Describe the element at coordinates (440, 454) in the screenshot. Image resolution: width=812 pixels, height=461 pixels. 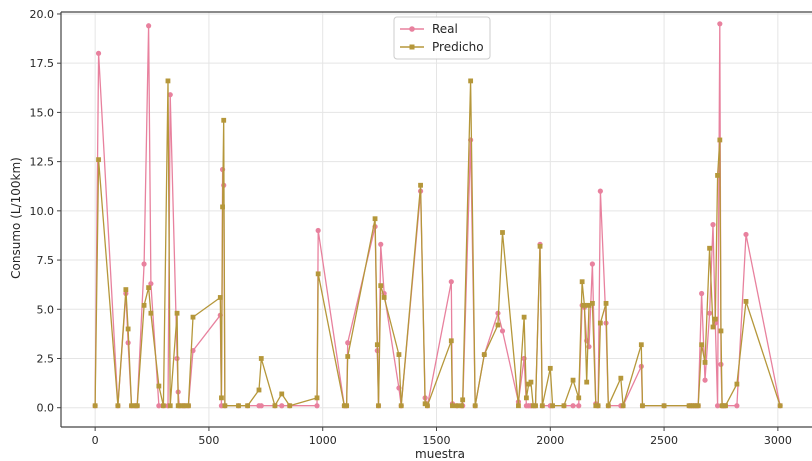
I see `x-axis-label: muestra` at that location.